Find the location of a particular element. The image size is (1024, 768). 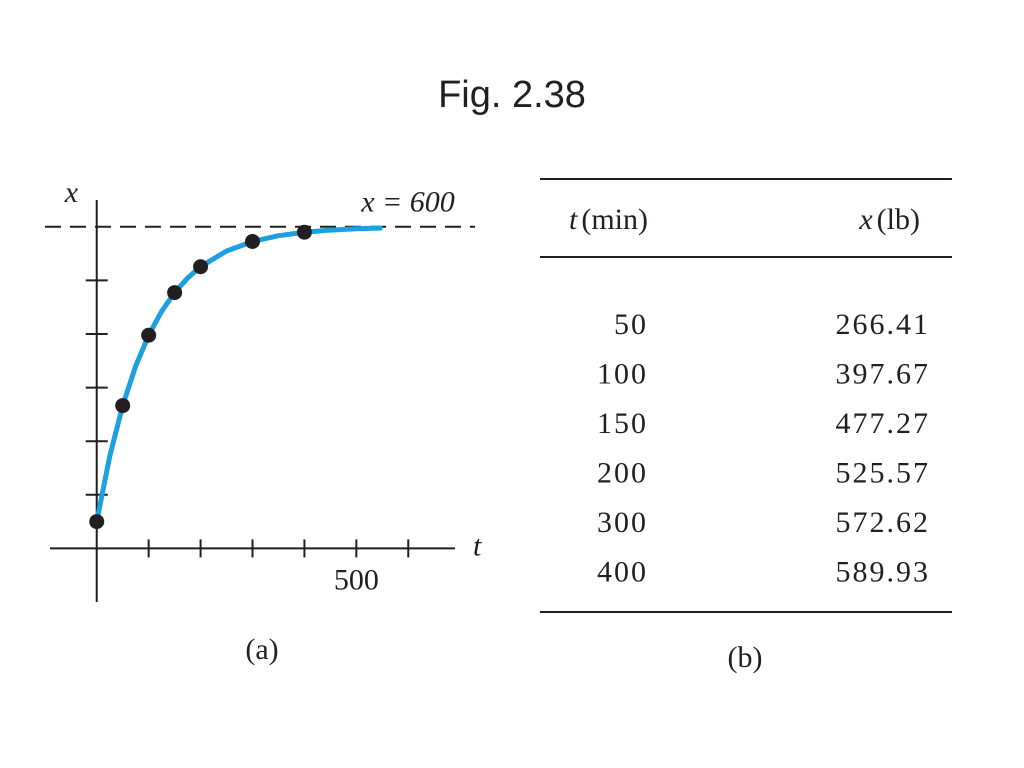

table-cell: 200 is located at coordinates (622, 472).